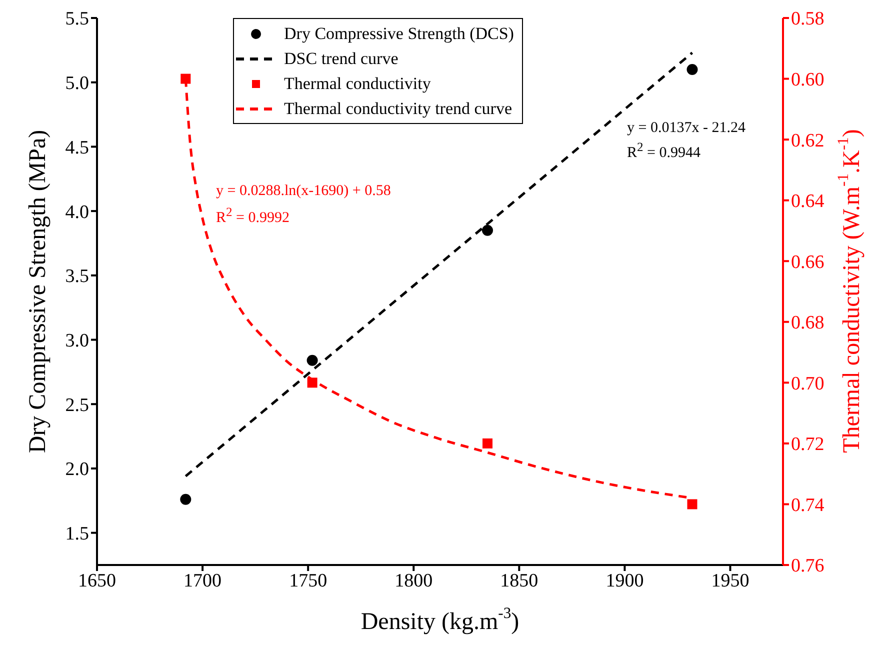  What do you see at coordinates (808, 201) in the screenshot?
I see `y2-tick-label: 0.64` at bounding box center [808, 201].